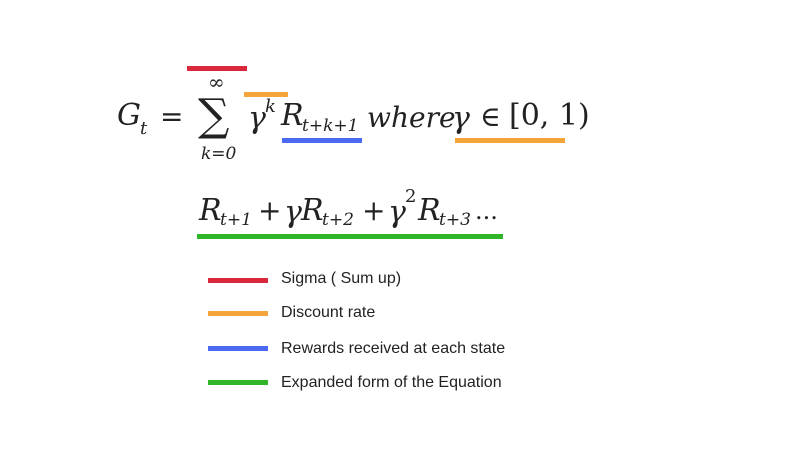 This screenshot has height=450, width=800. I want to click on expansion-gamma-2: γ, so click(397, 212).